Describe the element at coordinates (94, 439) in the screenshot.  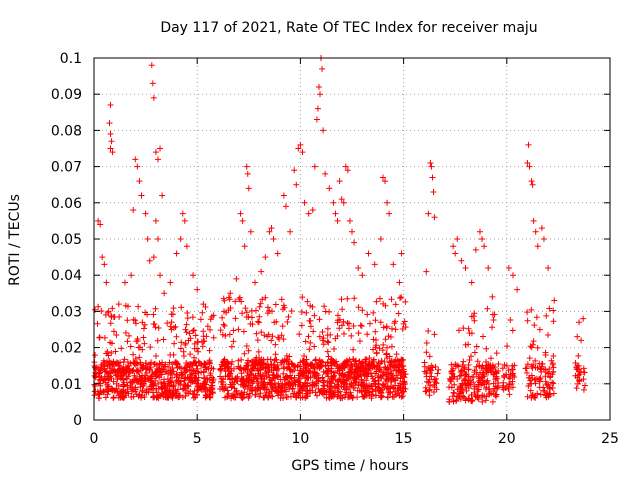
I see `x-tick-label: 0` at that location.